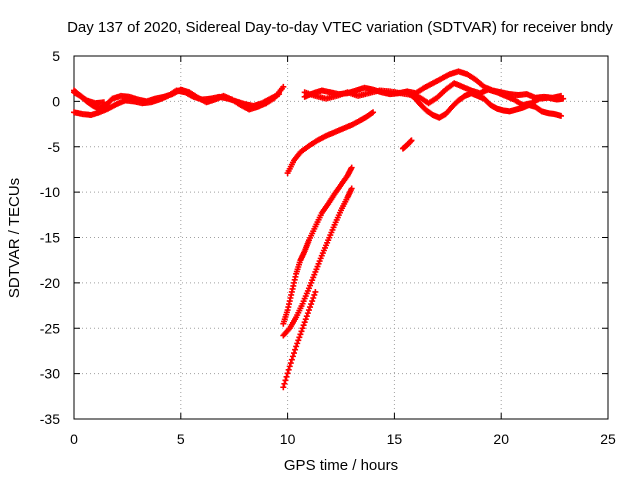  Describe the element at coordinates (50, 374) in the screenshot. I see `y-tick-label: -30` at that location.